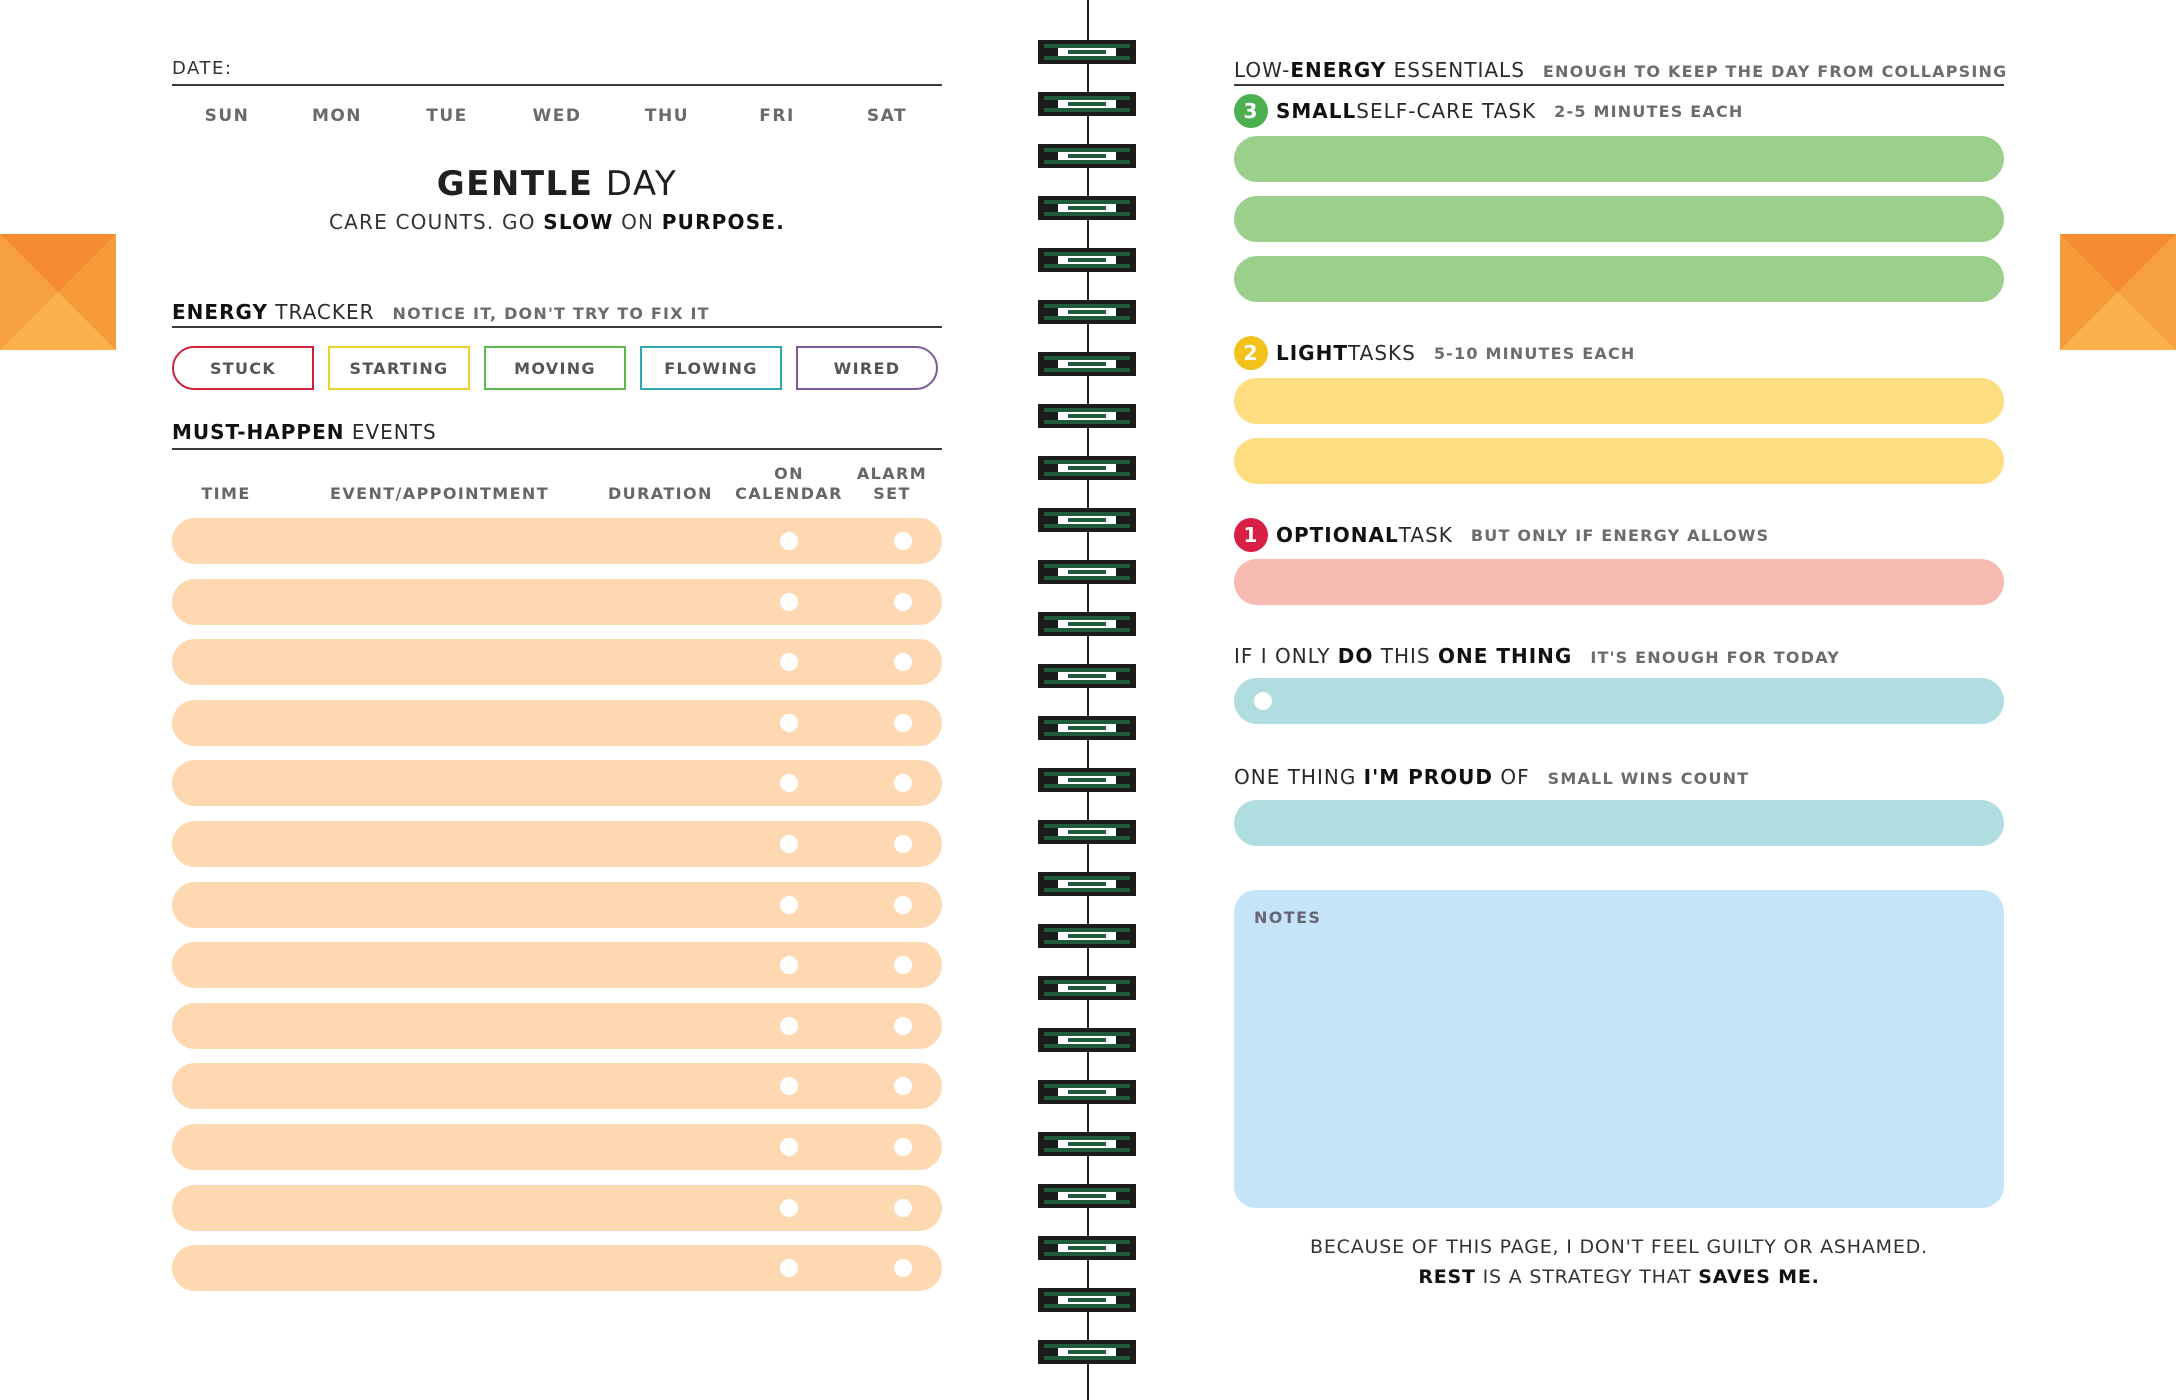 This screenshot has width=2176, height=1400. Describe the element at coordinates (1355, 656) in the screenshot. I see `one-thing-bold: DO` at that location.